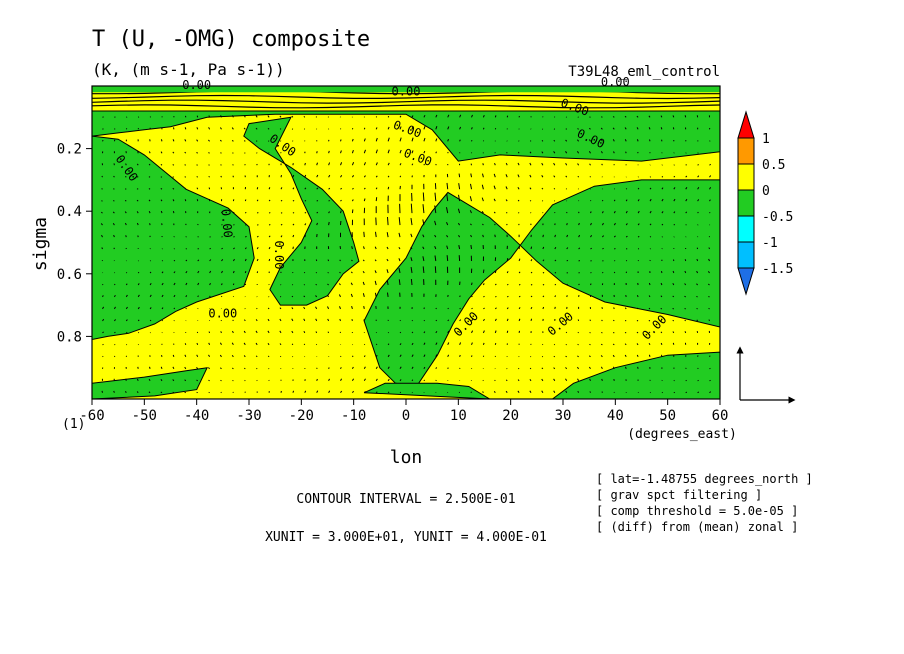 The height and width of the screenshot is (654, 904). What do you see at coordinates (406, 97) in the screenshot?
I see `top-contour-line` at bounding box center [406, 97].